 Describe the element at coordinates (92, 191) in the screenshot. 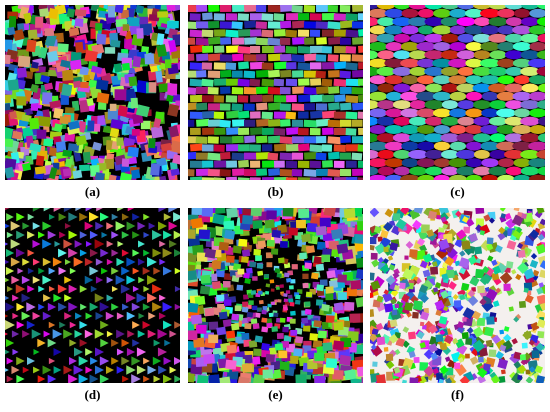

I see `panel-label: (a)` at that location.